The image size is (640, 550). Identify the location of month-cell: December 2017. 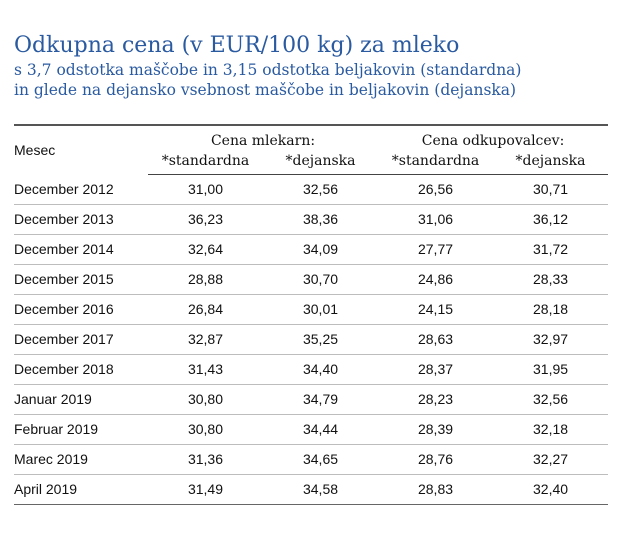
(64, 339).